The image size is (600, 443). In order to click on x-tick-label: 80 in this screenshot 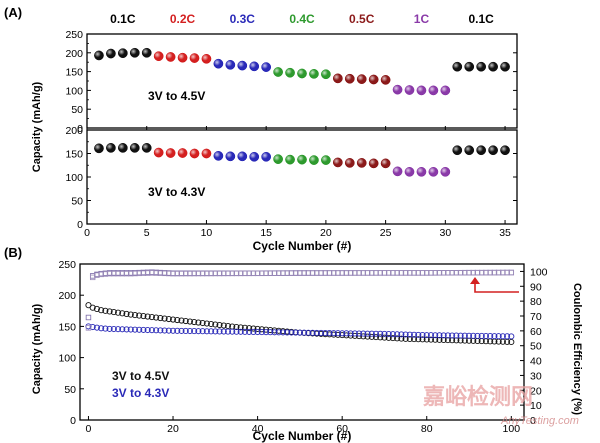, I will do `click(427, 429)`.